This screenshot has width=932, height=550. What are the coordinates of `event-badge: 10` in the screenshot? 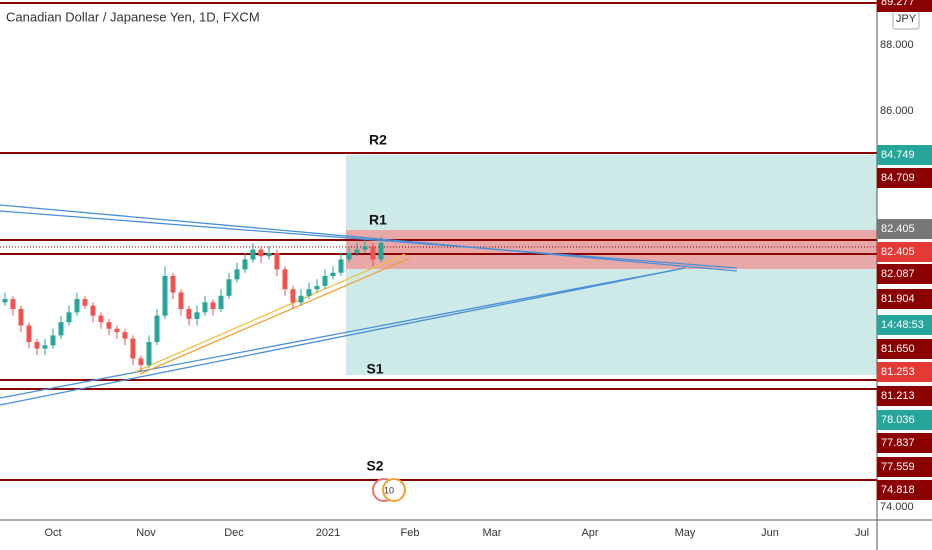 It's located at (389, 490).